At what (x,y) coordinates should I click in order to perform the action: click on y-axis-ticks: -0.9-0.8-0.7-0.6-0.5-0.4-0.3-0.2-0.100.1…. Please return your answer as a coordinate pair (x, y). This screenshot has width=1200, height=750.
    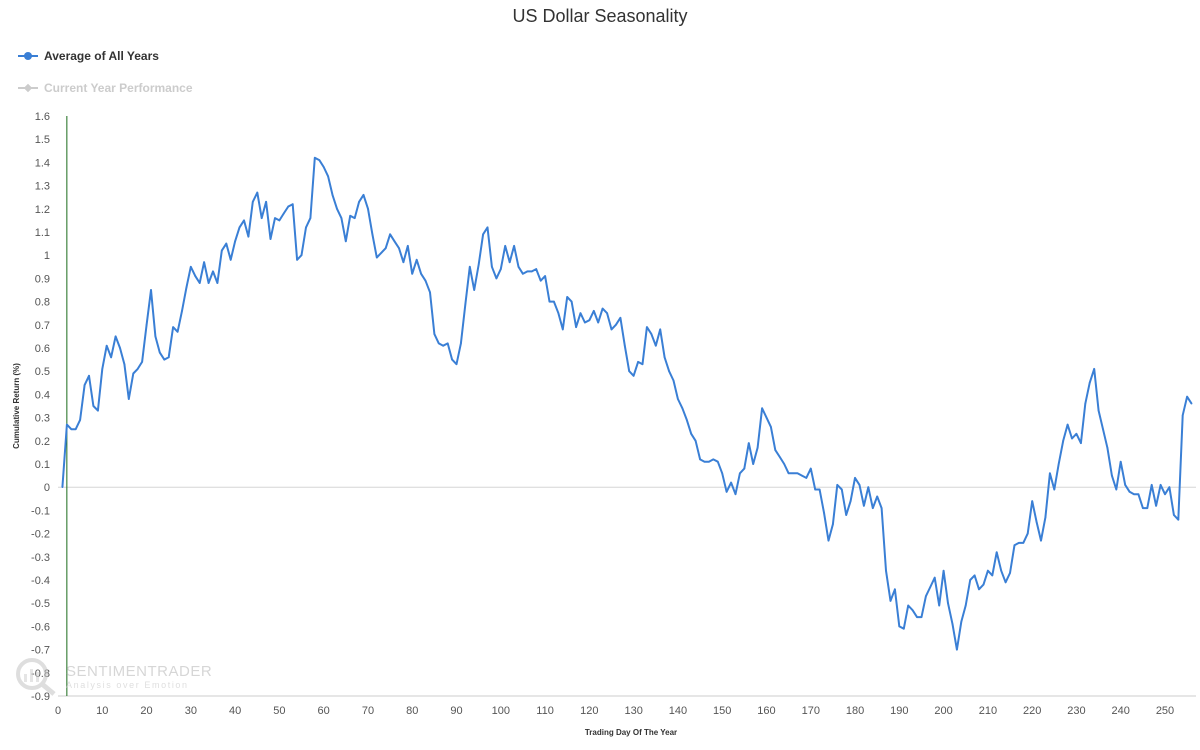
    Looking at the image, I should click on (40, 407).